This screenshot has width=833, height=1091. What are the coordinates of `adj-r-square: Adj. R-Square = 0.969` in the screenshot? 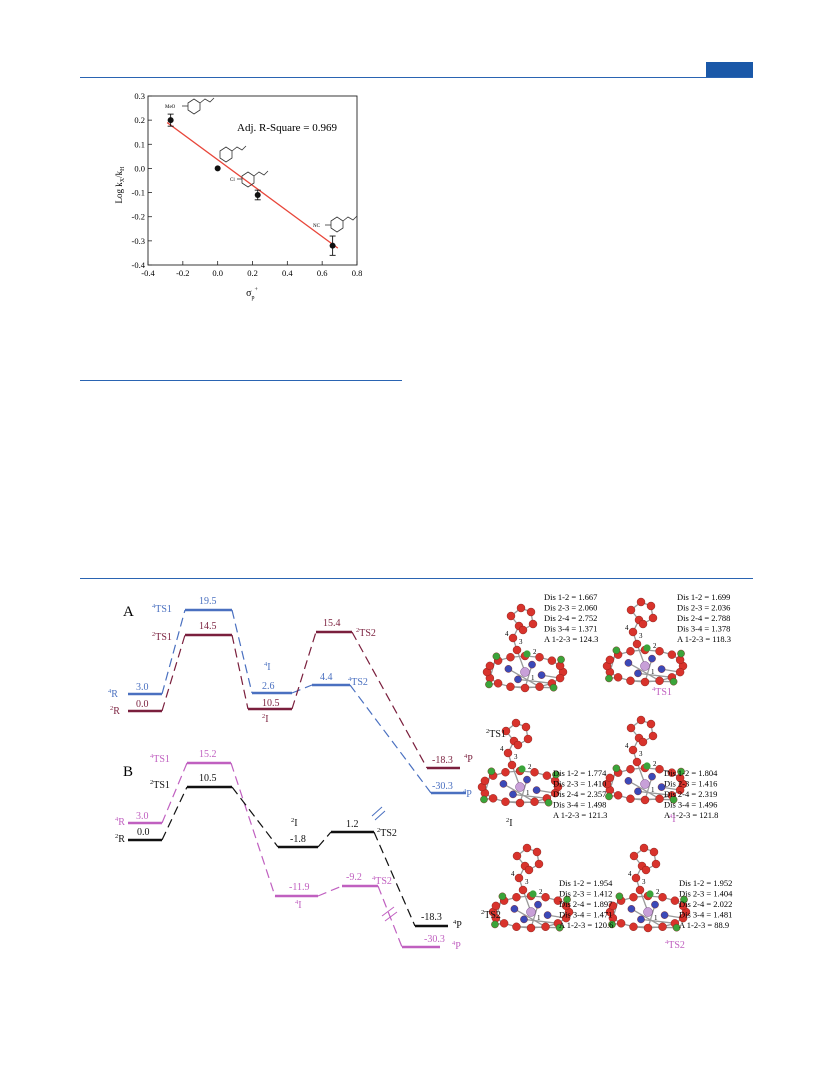 It's located at (287, 128).